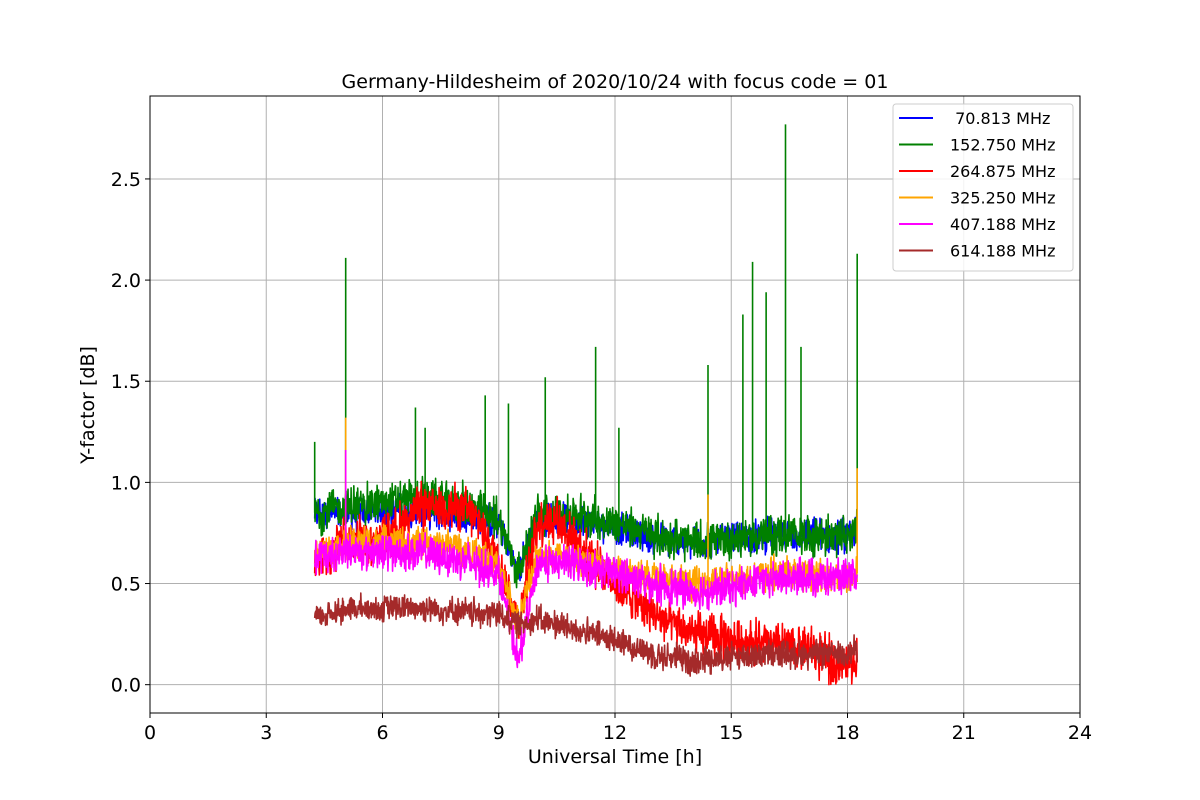  Describe the element at coordinates (615, 733) in the screenshot. I see `x-tick-label: 12` at that location.